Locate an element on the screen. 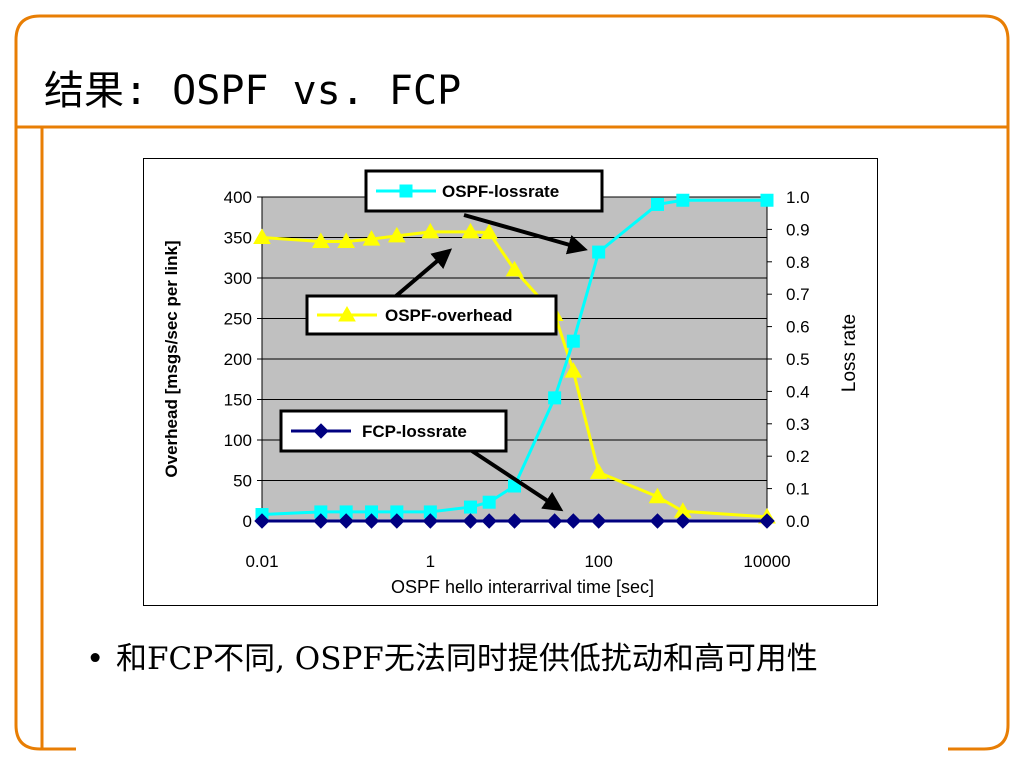 This screenshot has width=1024, height=768. x-tick-label: 1 is located at coordinates (430, 561).